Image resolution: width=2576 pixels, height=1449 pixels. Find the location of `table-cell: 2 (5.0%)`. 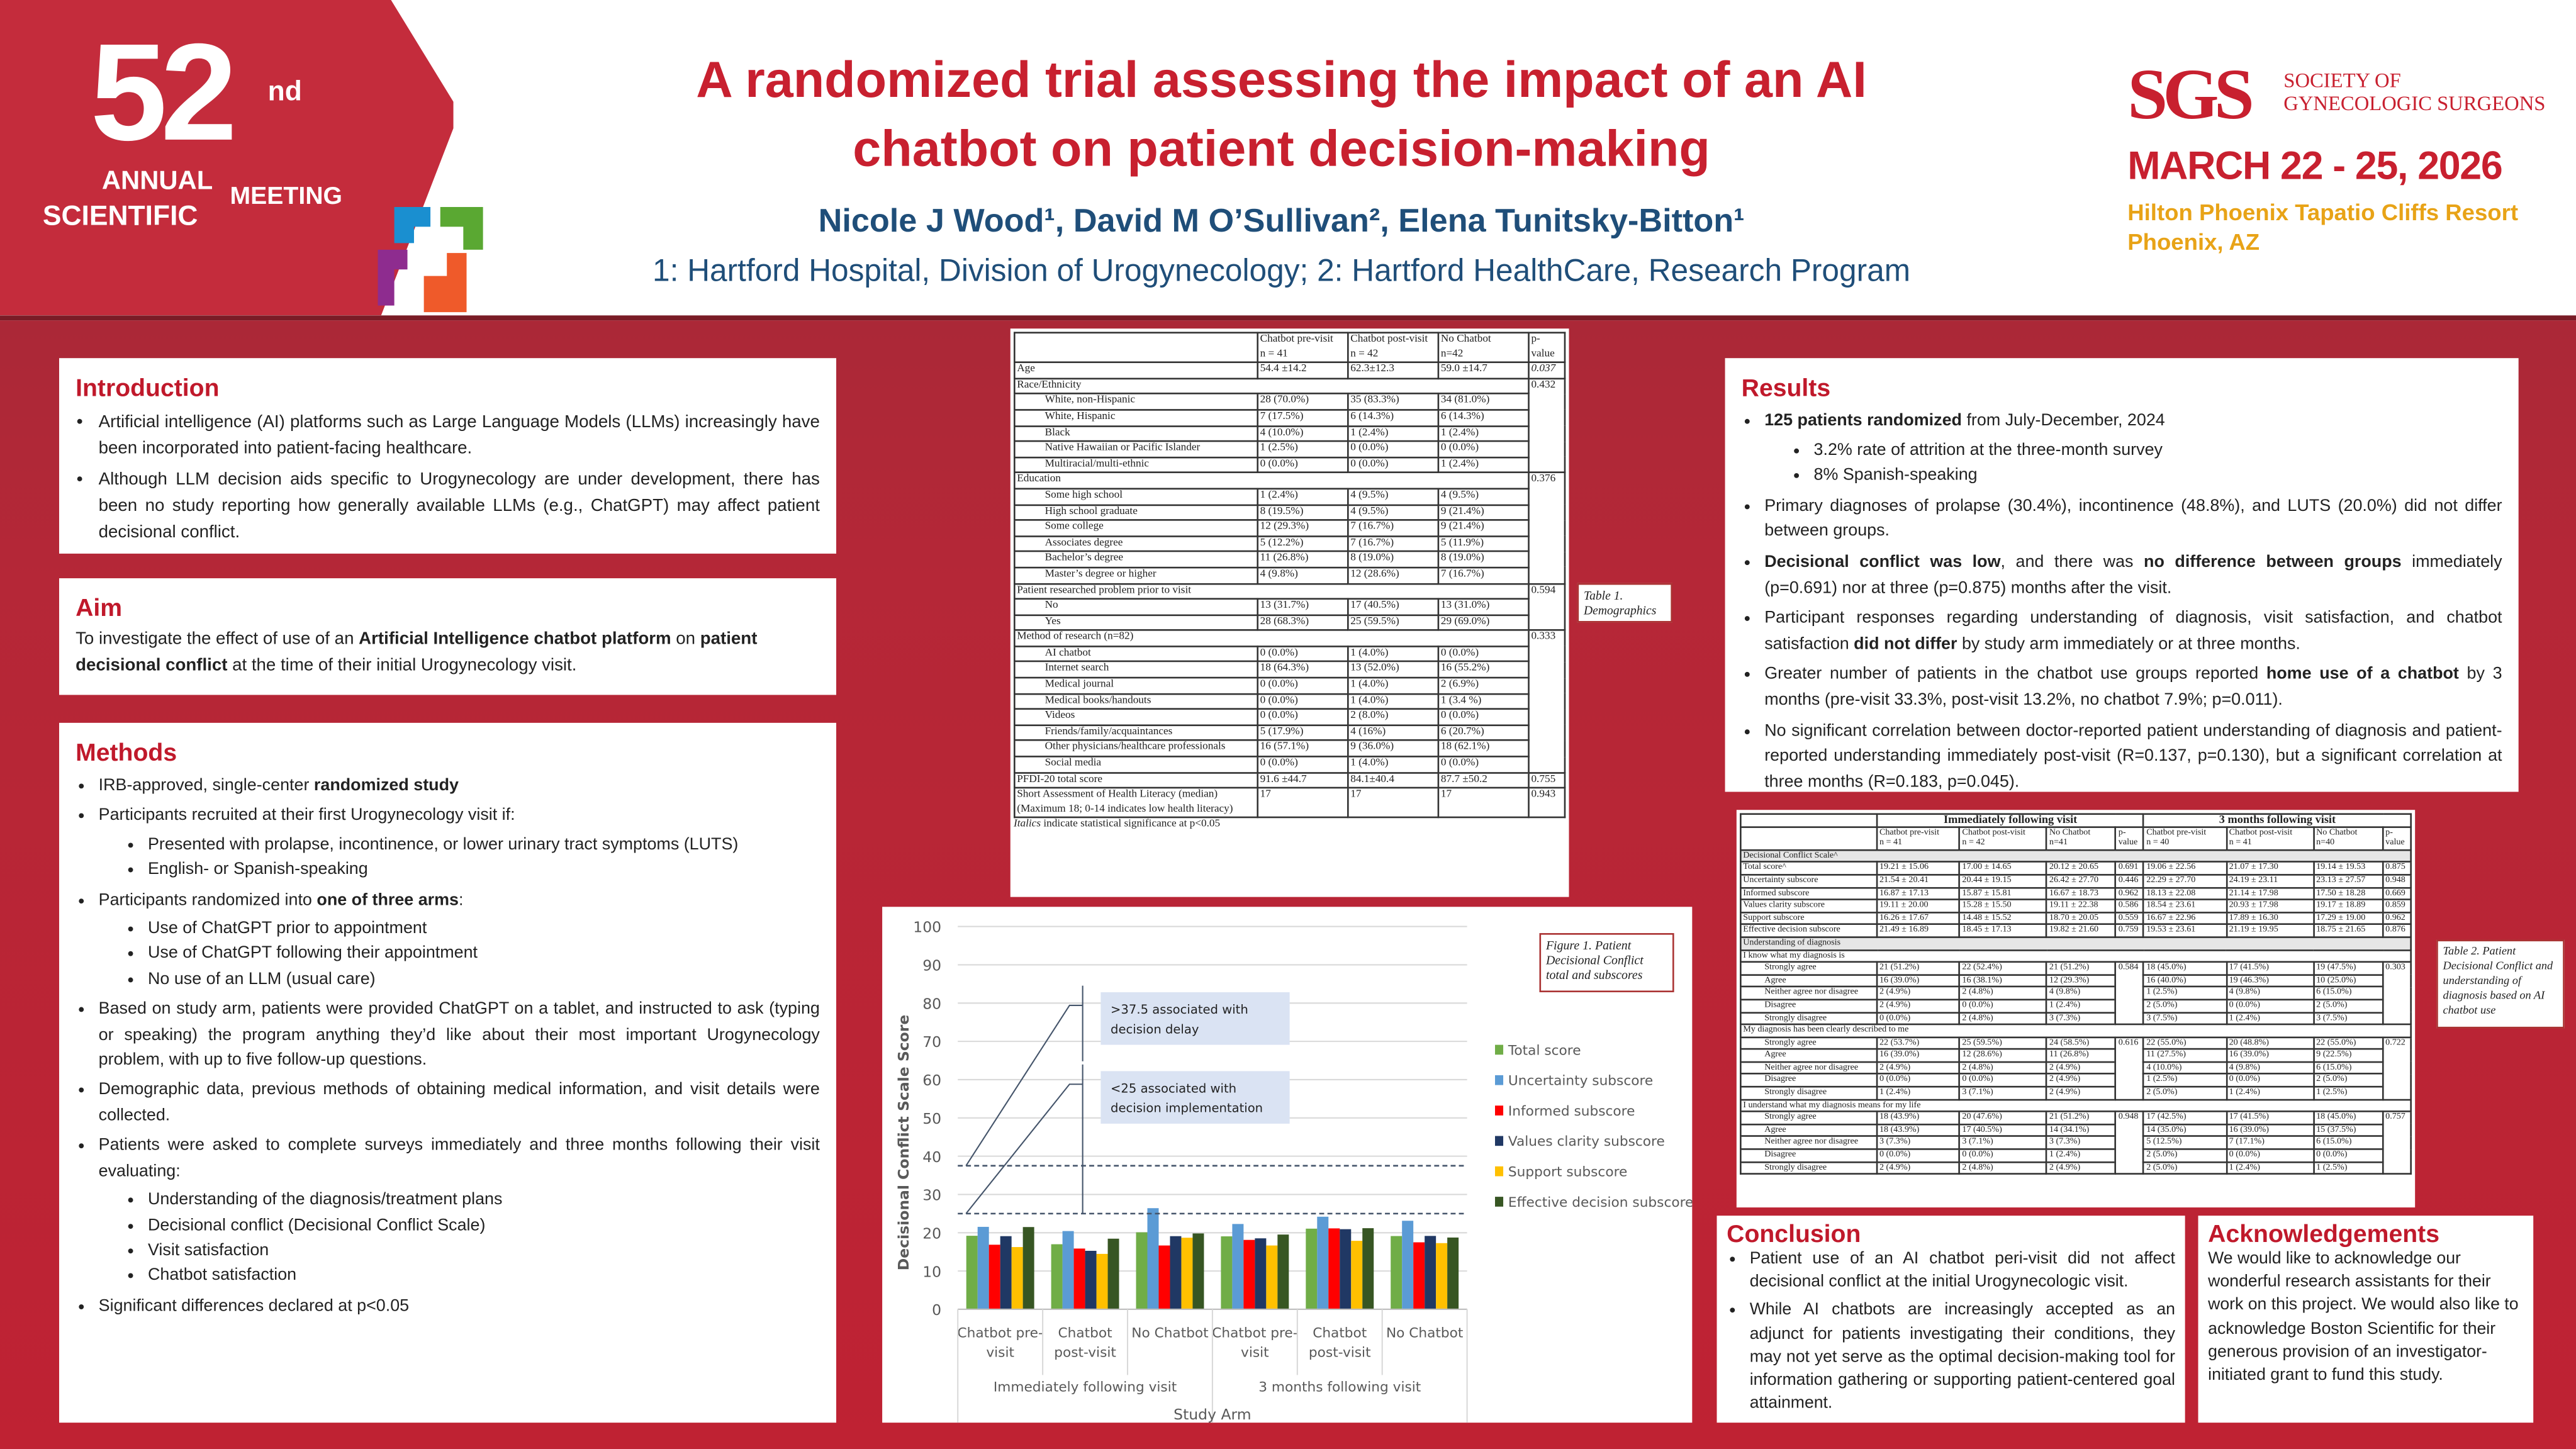

table-cell: 2 (5.0%) is located at coordinates (2348, 1006).